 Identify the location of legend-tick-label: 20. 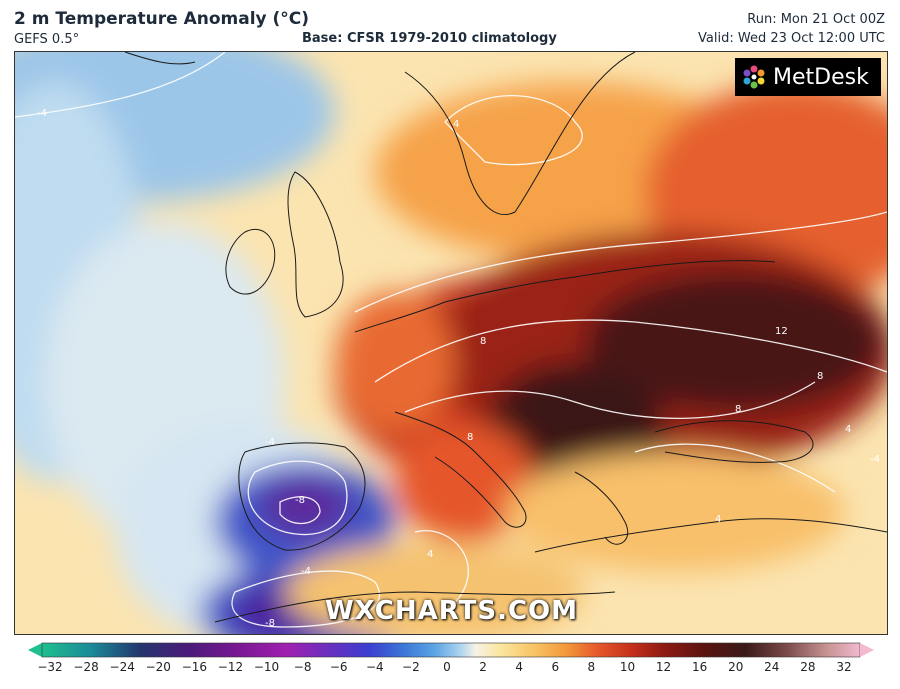
(736, 667).